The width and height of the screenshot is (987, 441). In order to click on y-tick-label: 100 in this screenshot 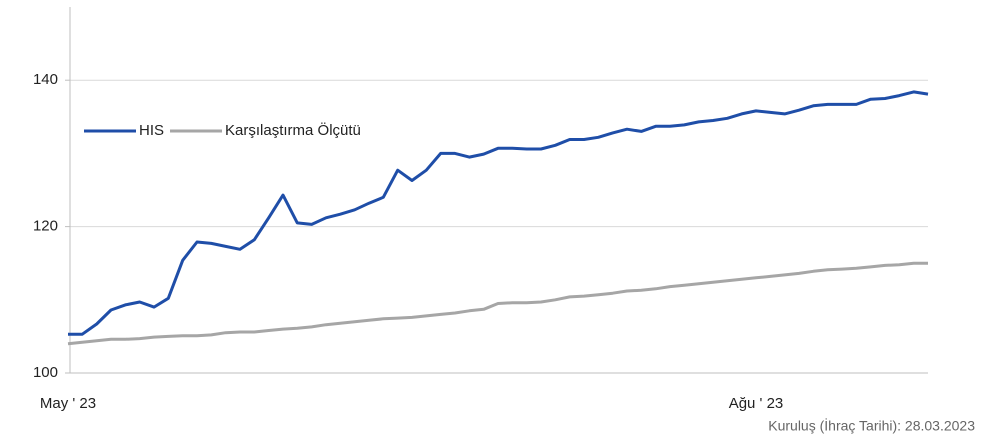, I will do `click(45, 372)`.